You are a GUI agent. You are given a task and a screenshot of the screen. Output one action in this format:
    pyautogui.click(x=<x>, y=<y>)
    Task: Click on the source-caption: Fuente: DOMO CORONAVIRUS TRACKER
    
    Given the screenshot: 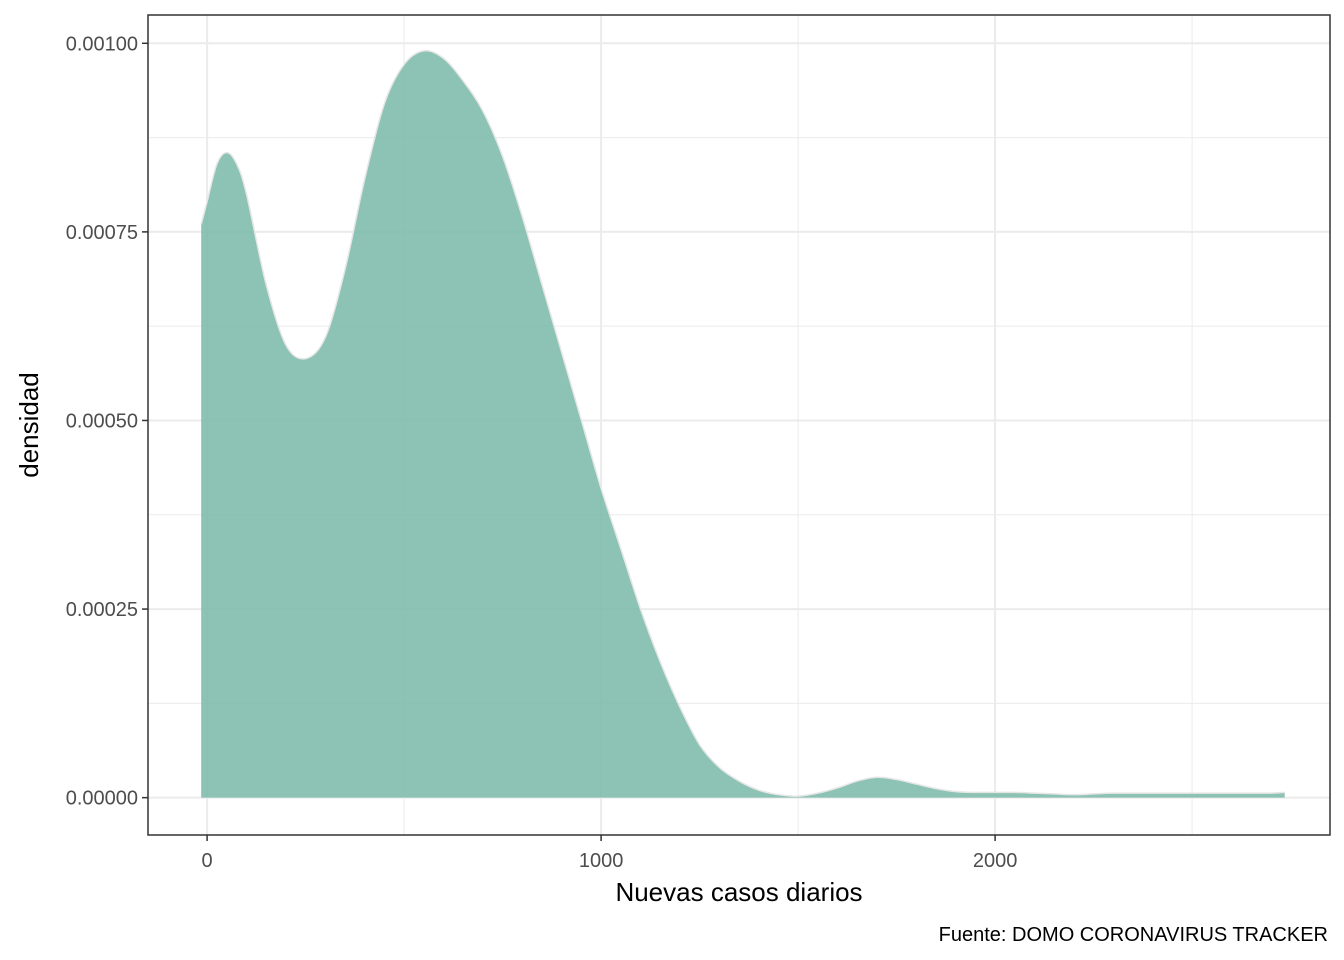 What is the action you would take?
    pyautogui.click(x=1133, y=935)
    